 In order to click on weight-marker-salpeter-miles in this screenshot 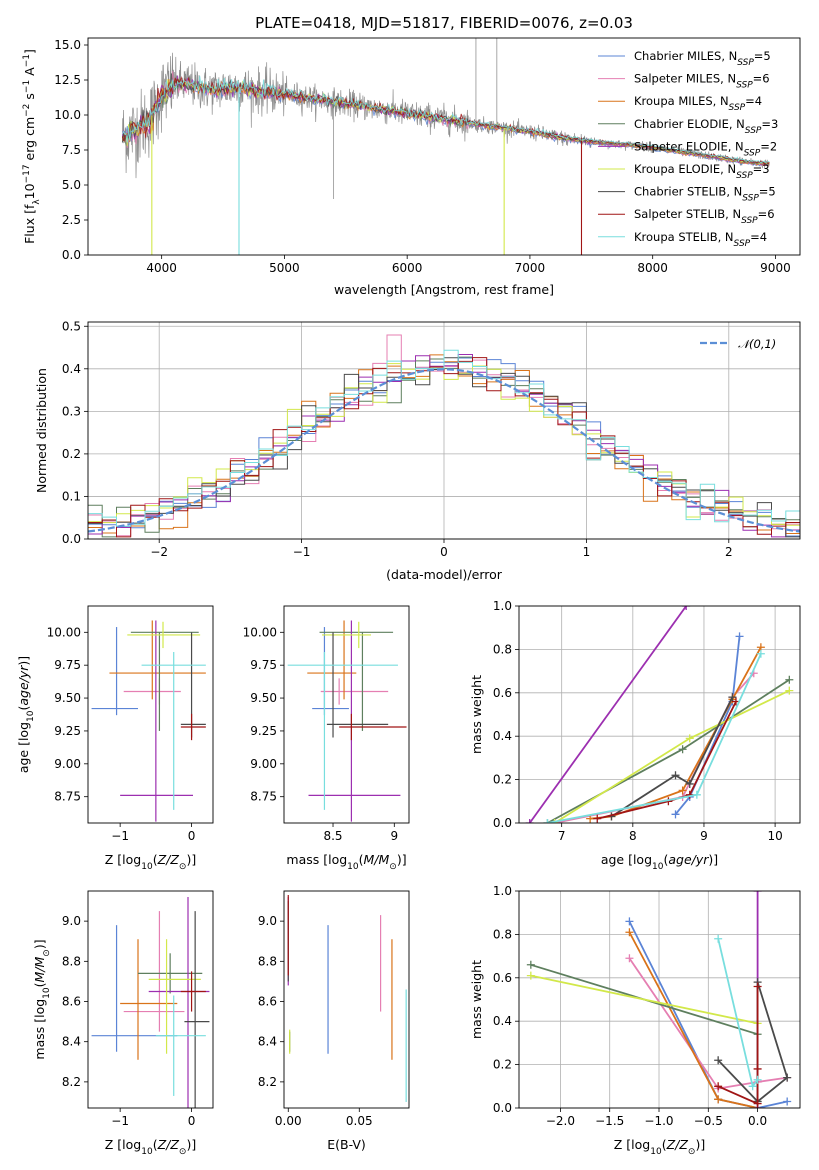, I will do `click(629, 958)`.